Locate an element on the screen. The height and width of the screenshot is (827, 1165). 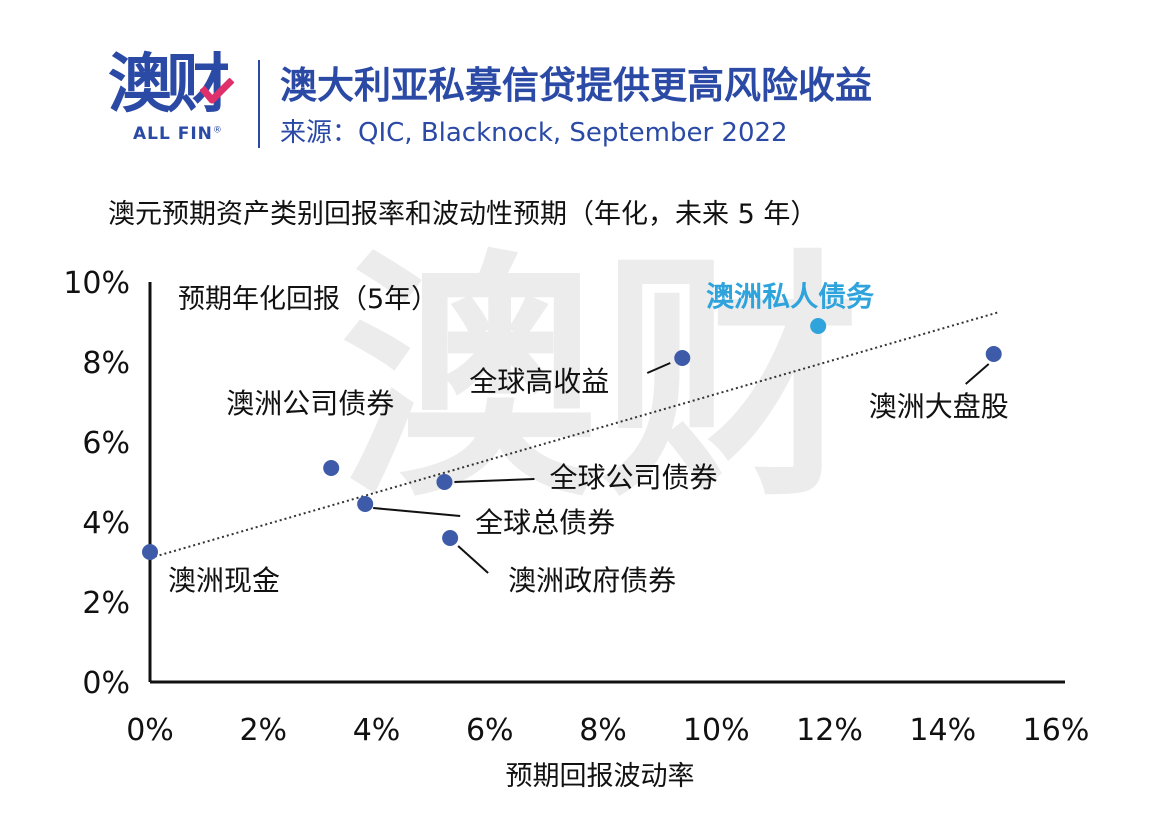
data-label: 澳洲政府债券 is located at coordinates (592, 580).